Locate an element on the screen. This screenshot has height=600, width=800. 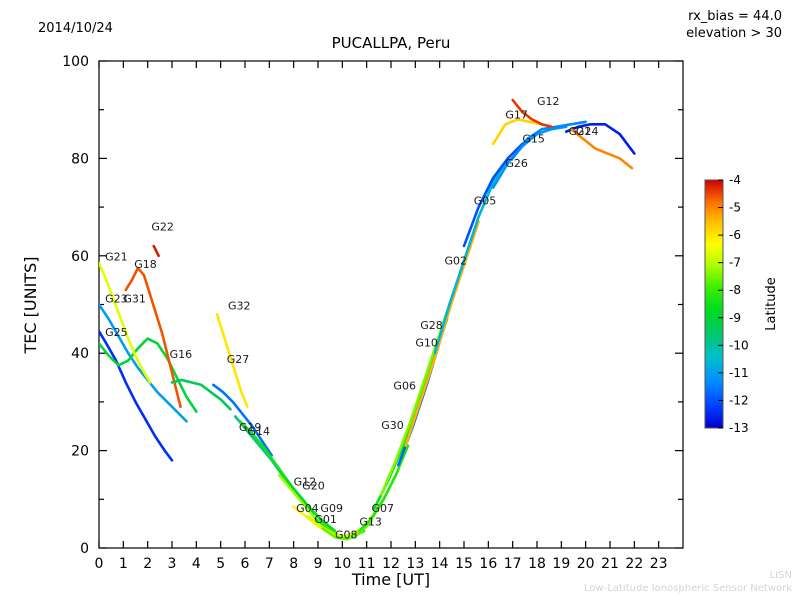
satellite-label-G26: G26 is located at coordinates (516, 163).